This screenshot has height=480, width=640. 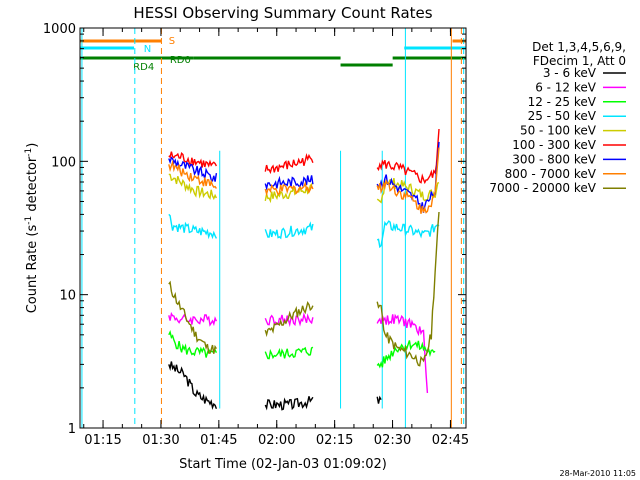 I want to click on x-axis-label: Start Time (02-Jan-03 01:09:02), so click(x=283, y=464).